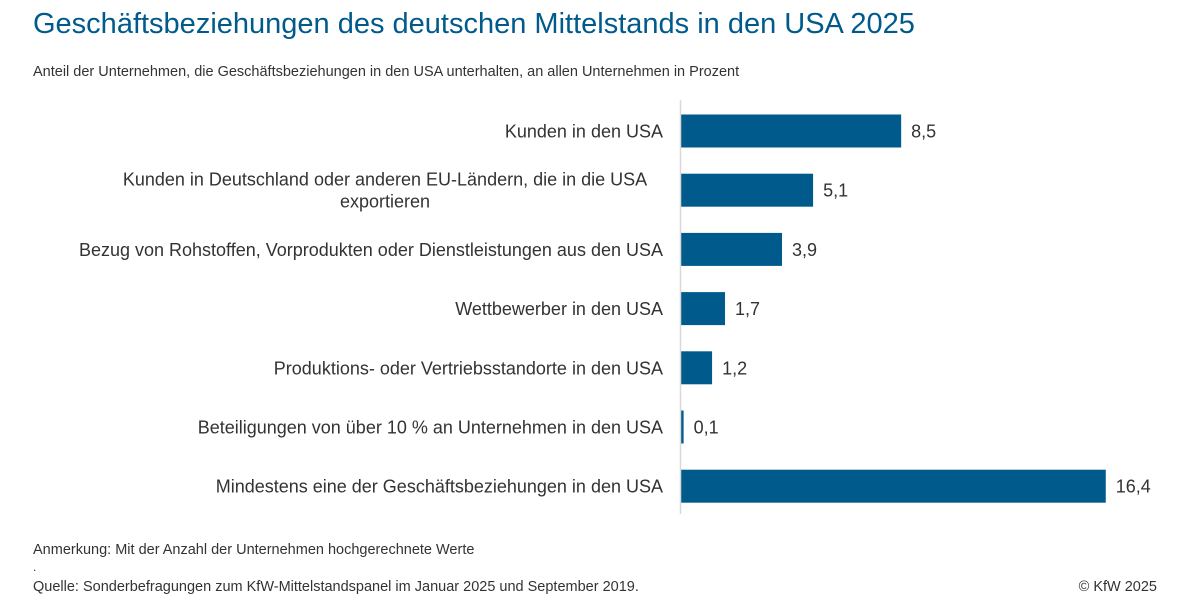 The image size is (1200, 607). What do you see at coordinates (706, 428) in the screenshot?
I see `value-label-6: 0,1` at bounding box center [706, 428].